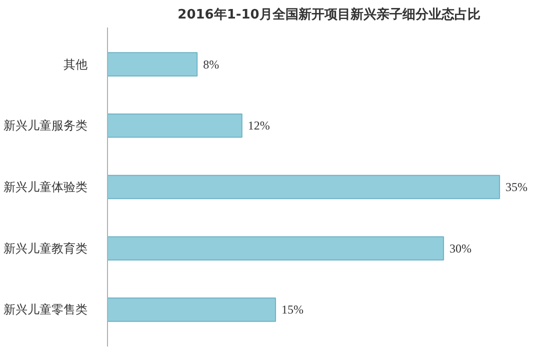  I want to click on data-label: 15%, so click(293, 309).